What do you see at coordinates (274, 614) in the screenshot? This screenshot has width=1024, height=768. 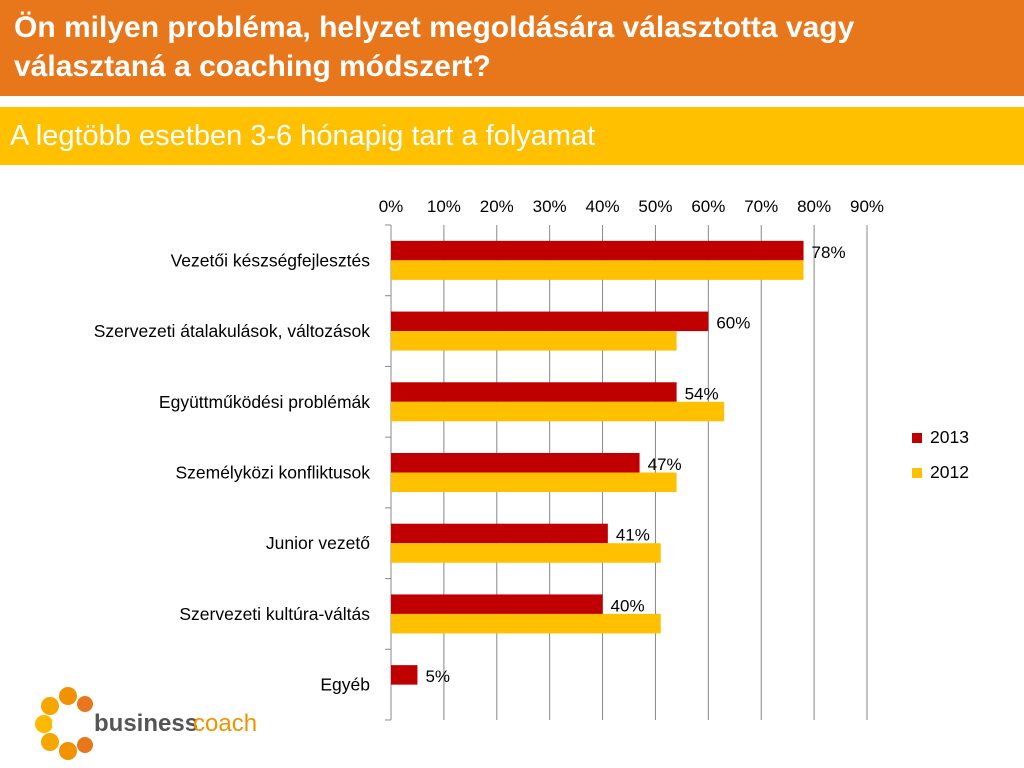 I see `category-label: Szervezeti kultúra-váltás` at bounding box center [274, 614].